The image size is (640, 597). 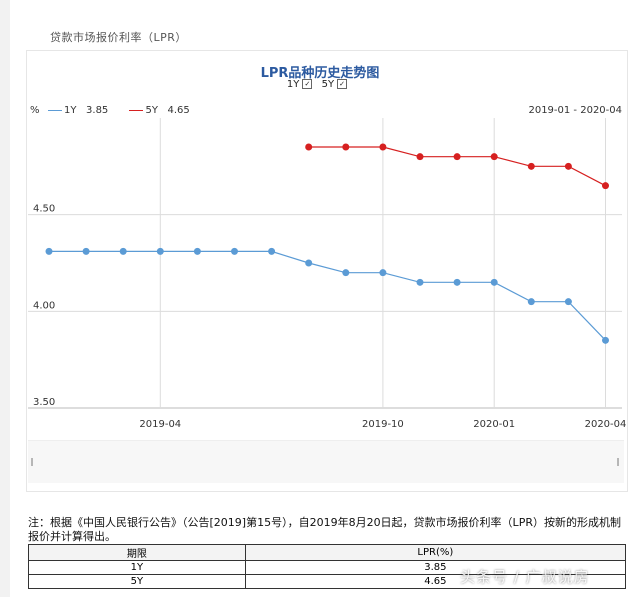 What do you see at coordinates (178, 110) in the screenshot?
I see `legend-value-5y: 4.65` at bounding box center [178, 110].